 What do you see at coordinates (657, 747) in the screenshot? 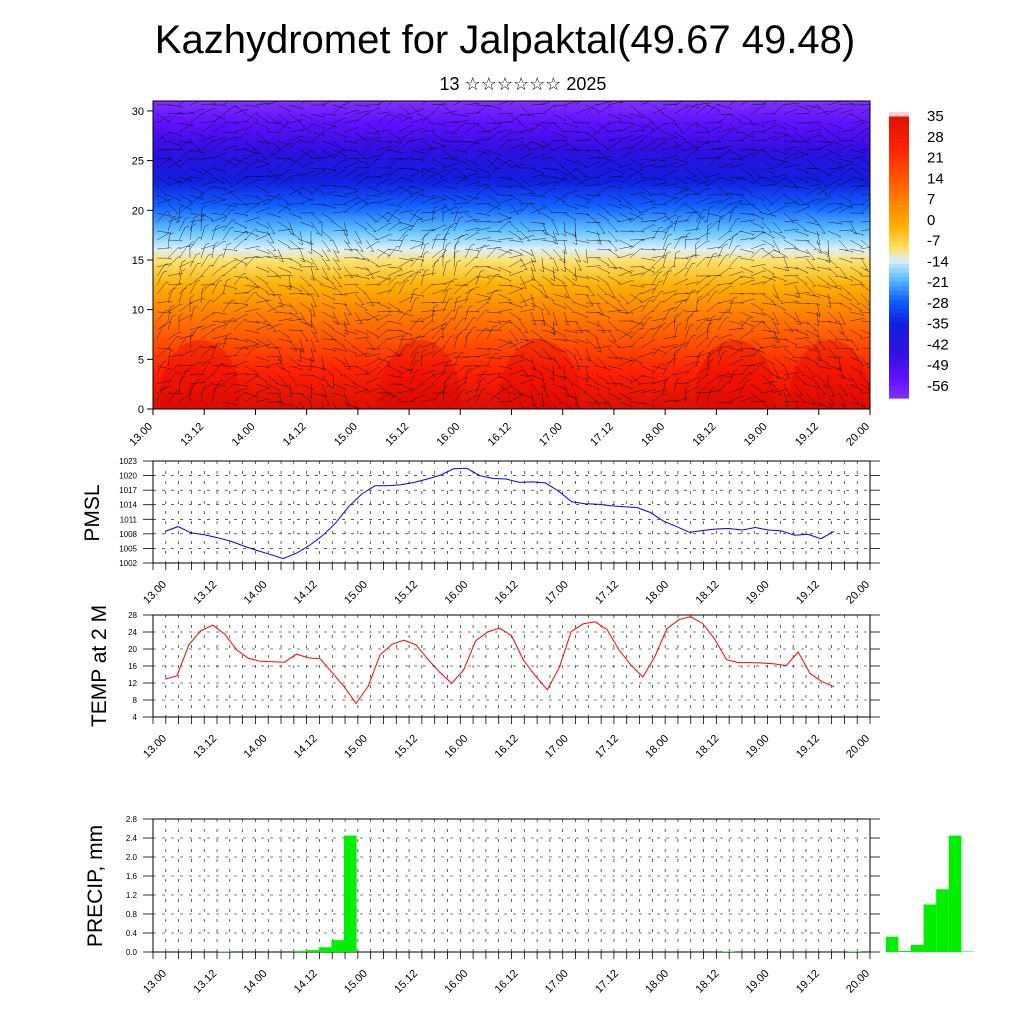
I see `x-tick-label: 18.00` at bounding box center [657, 747].